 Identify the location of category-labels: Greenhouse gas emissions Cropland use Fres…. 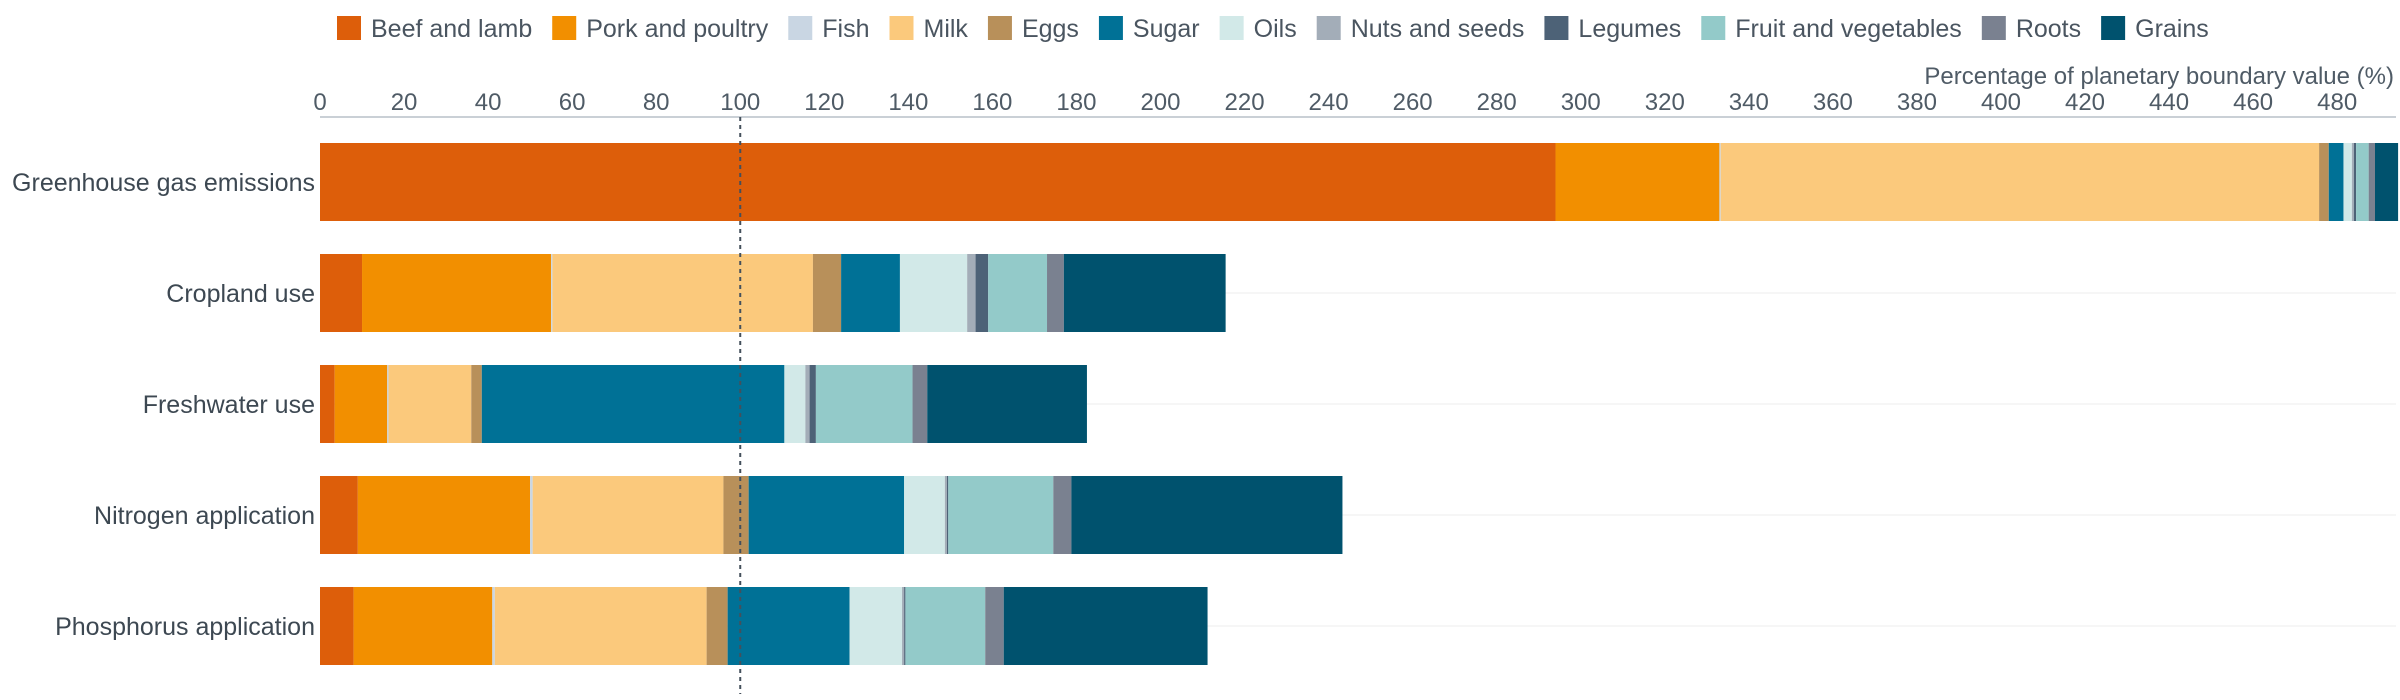
(163, 405).